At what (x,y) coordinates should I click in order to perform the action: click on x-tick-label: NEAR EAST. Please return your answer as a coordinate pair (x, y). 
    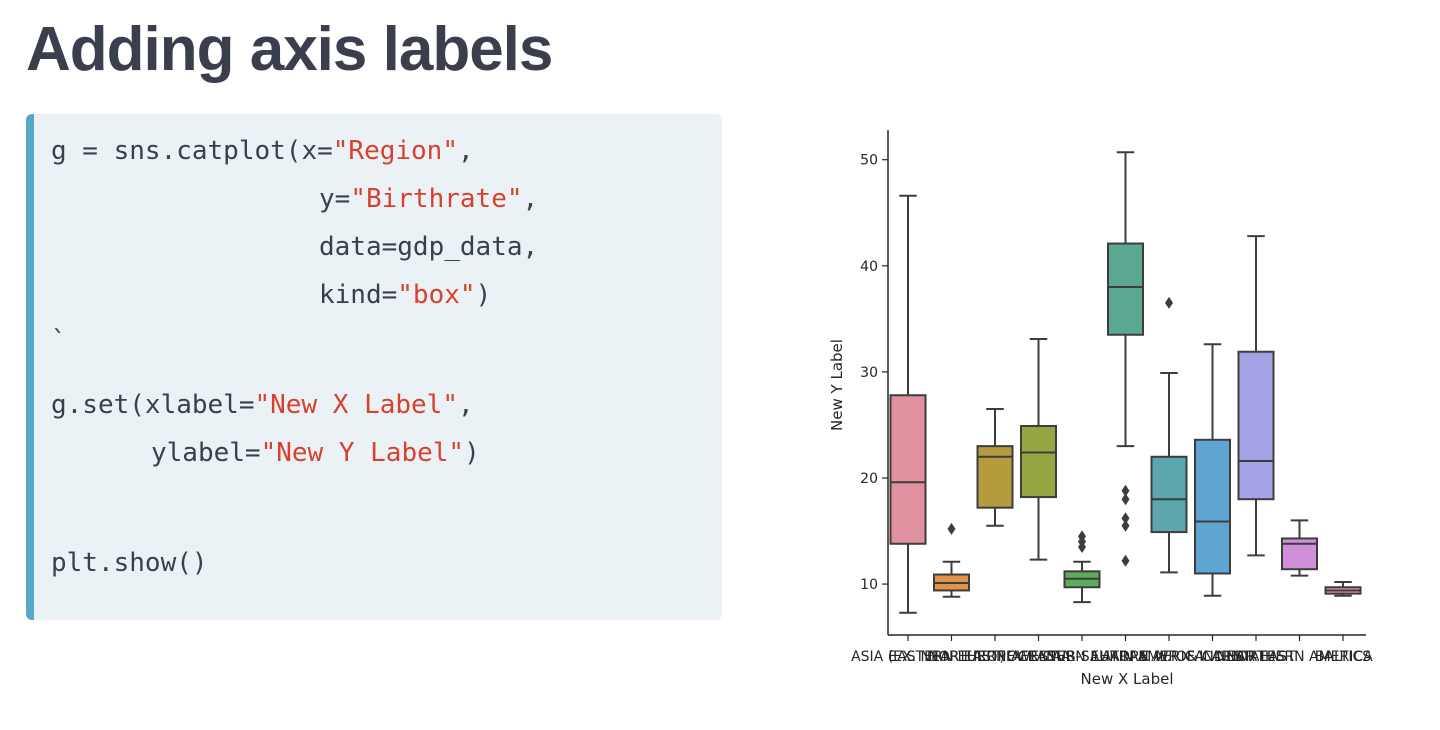
    Looking at the image, I should click on (1256, 657).